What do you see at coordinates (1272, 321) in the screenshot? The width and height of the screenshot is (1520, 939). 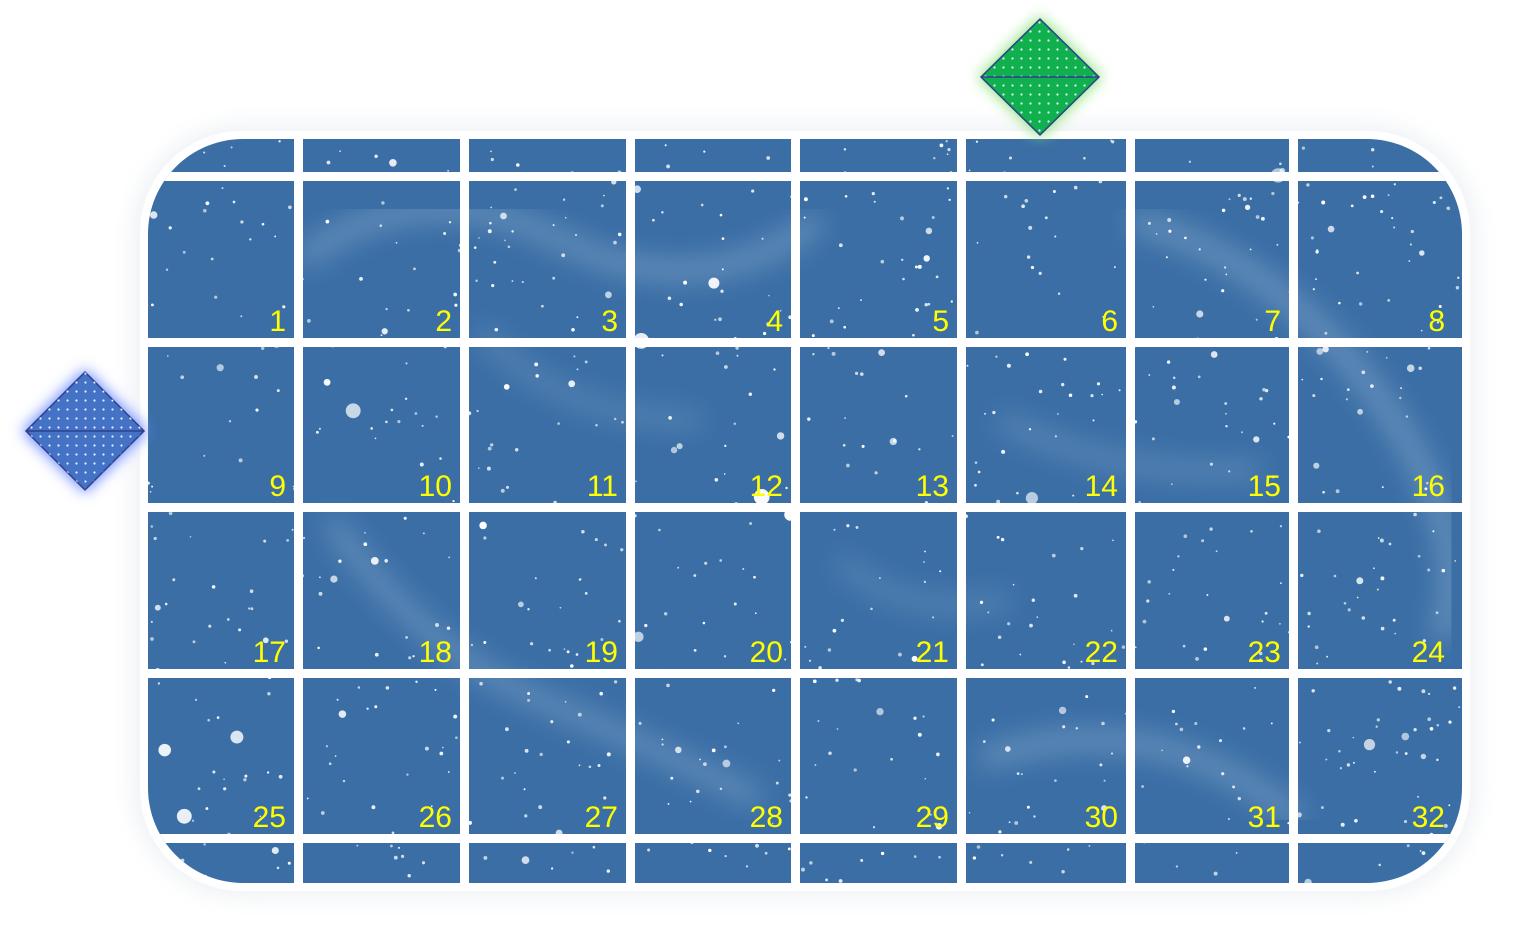 I see `tile-label-7: 7` at bounding box center [1272, 321].